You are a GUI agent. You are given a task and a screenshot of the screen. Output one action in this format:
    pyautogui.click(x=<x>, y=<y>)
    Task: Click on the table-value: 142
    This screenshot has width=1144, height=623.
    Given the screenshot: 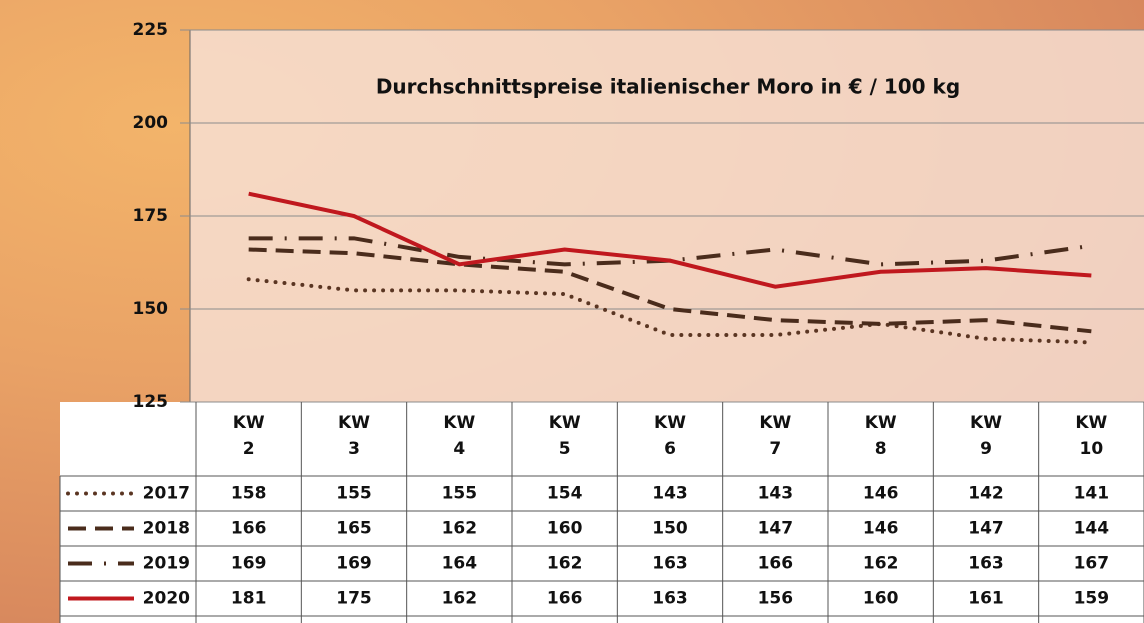 What is the action you would take?
    pyautogui.click(x=986, y=494)
    